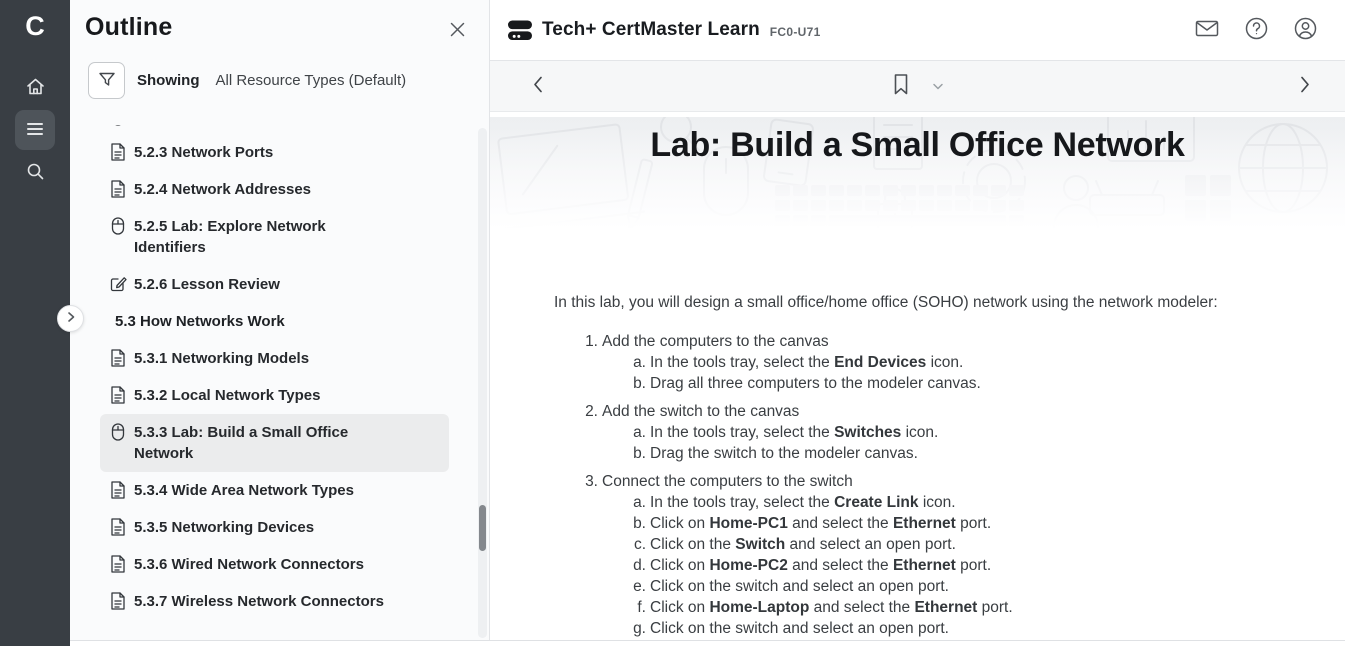 Image resolution: width=1345 pixels, height=646 pixels. What do you see at coordinates (917, 145) in the screenshot?
I see `page-title: Lab: Build a Small Office Network` at bounding box center [917, 145].